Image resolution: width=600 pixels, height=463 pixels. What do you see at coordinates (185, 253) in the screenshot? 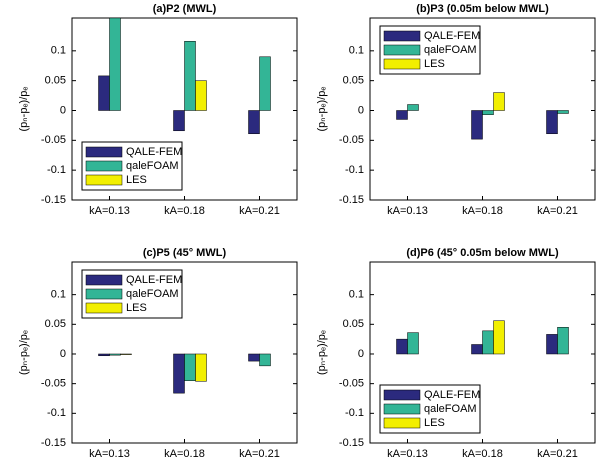
I see `chart-title: (c)P5 (45° MWL)` at bounding box center [185, 253].